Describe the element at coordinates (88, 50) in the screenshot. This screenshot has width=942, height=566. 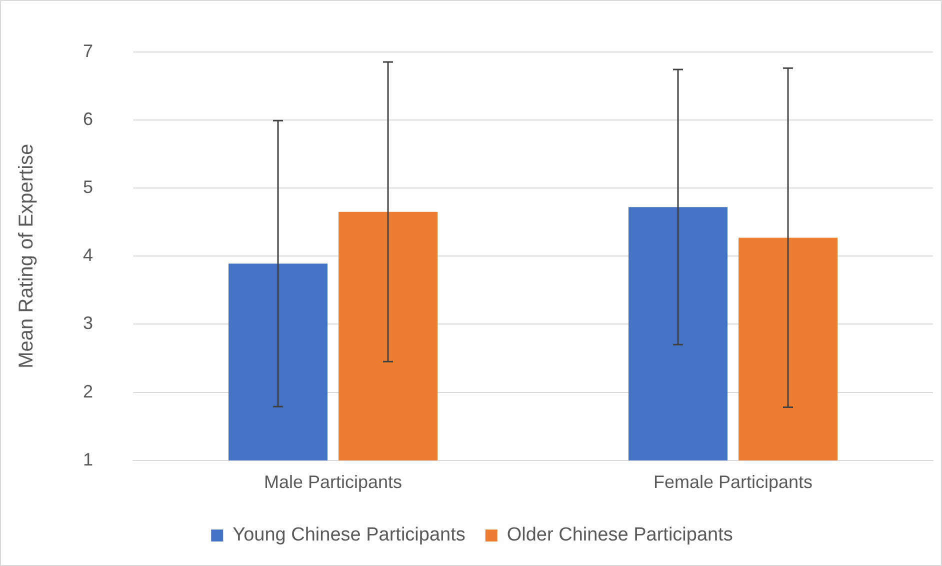
I see `y-tick-label: 7` at that location.